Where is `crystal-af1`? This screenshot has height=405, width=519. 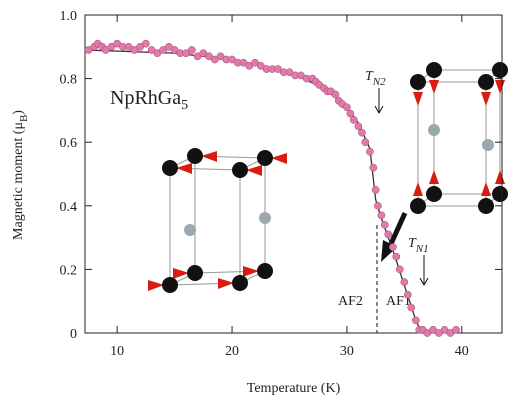 crystal-af1 is located at coordinates (459, 138).